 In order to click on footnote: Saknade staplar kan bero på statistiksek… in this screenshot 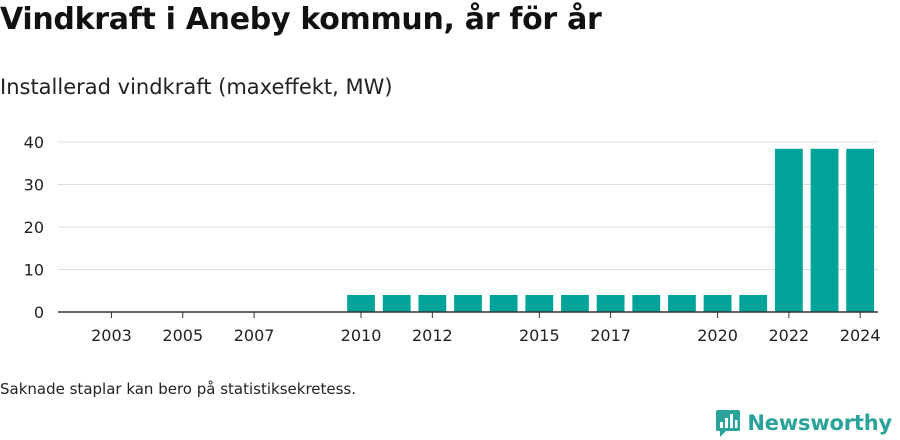, I will do `click(178, 389)`.